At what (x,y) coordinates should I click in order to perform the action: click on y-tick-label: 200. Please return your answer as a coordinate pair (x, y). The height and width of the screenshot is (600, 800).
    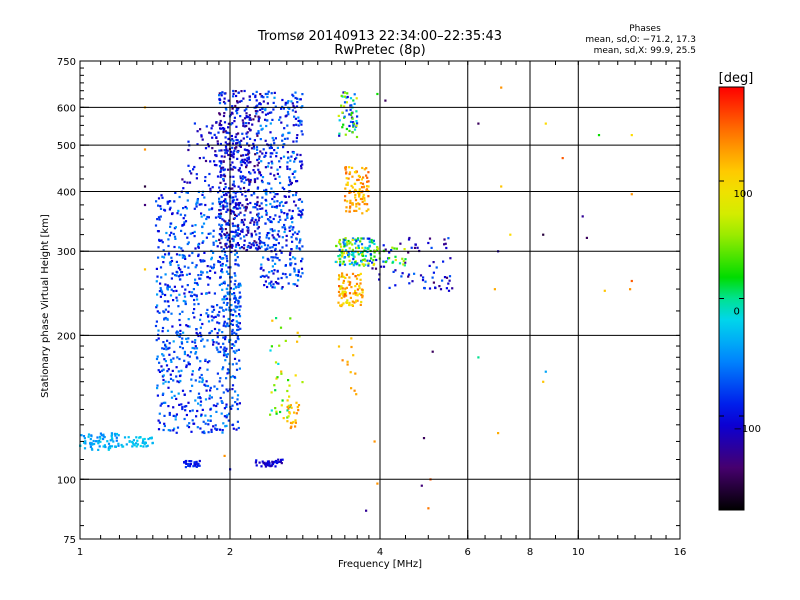
    Looking at the image, I should click on (66, 336).